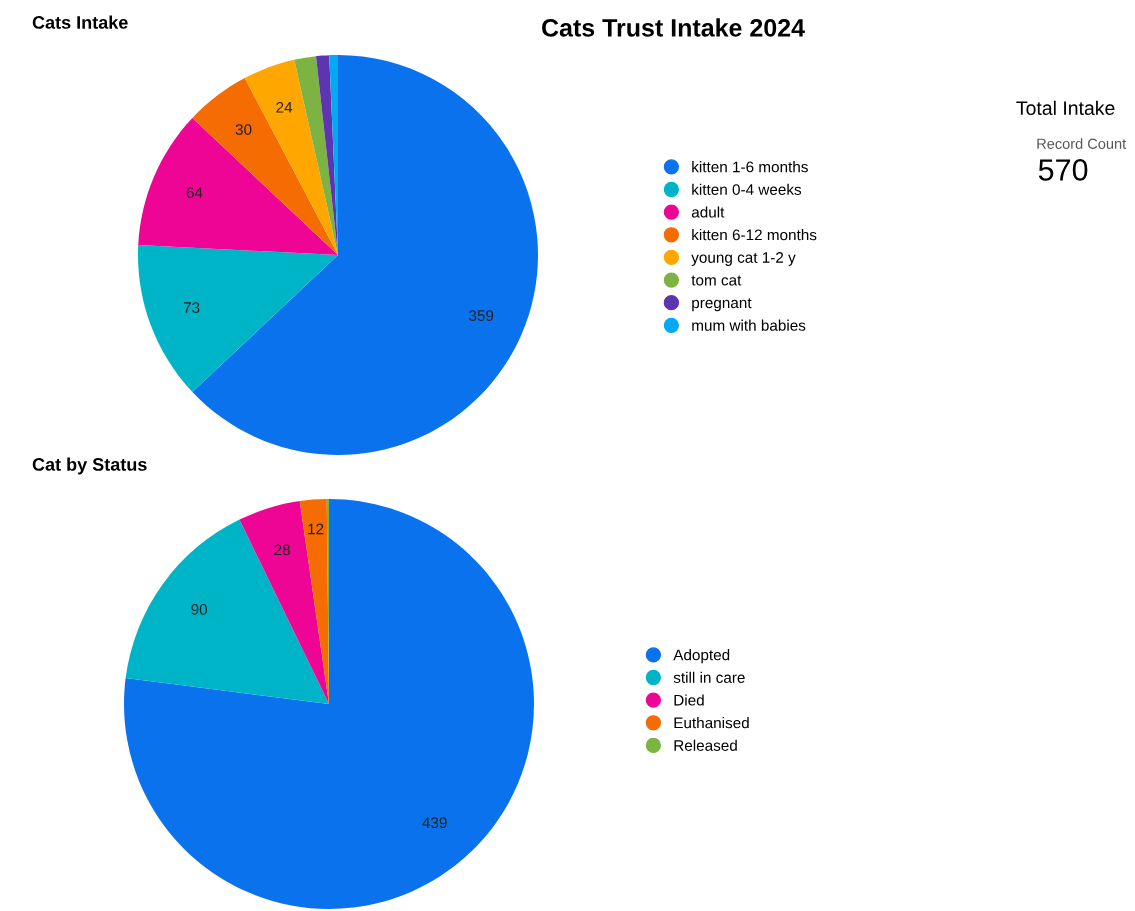 This screenshot has height=911, width=1135. What do you see at coordinates (1063, 170) in the screenshot?
I see `data-label: 570` at bounding box center [1063, 170].